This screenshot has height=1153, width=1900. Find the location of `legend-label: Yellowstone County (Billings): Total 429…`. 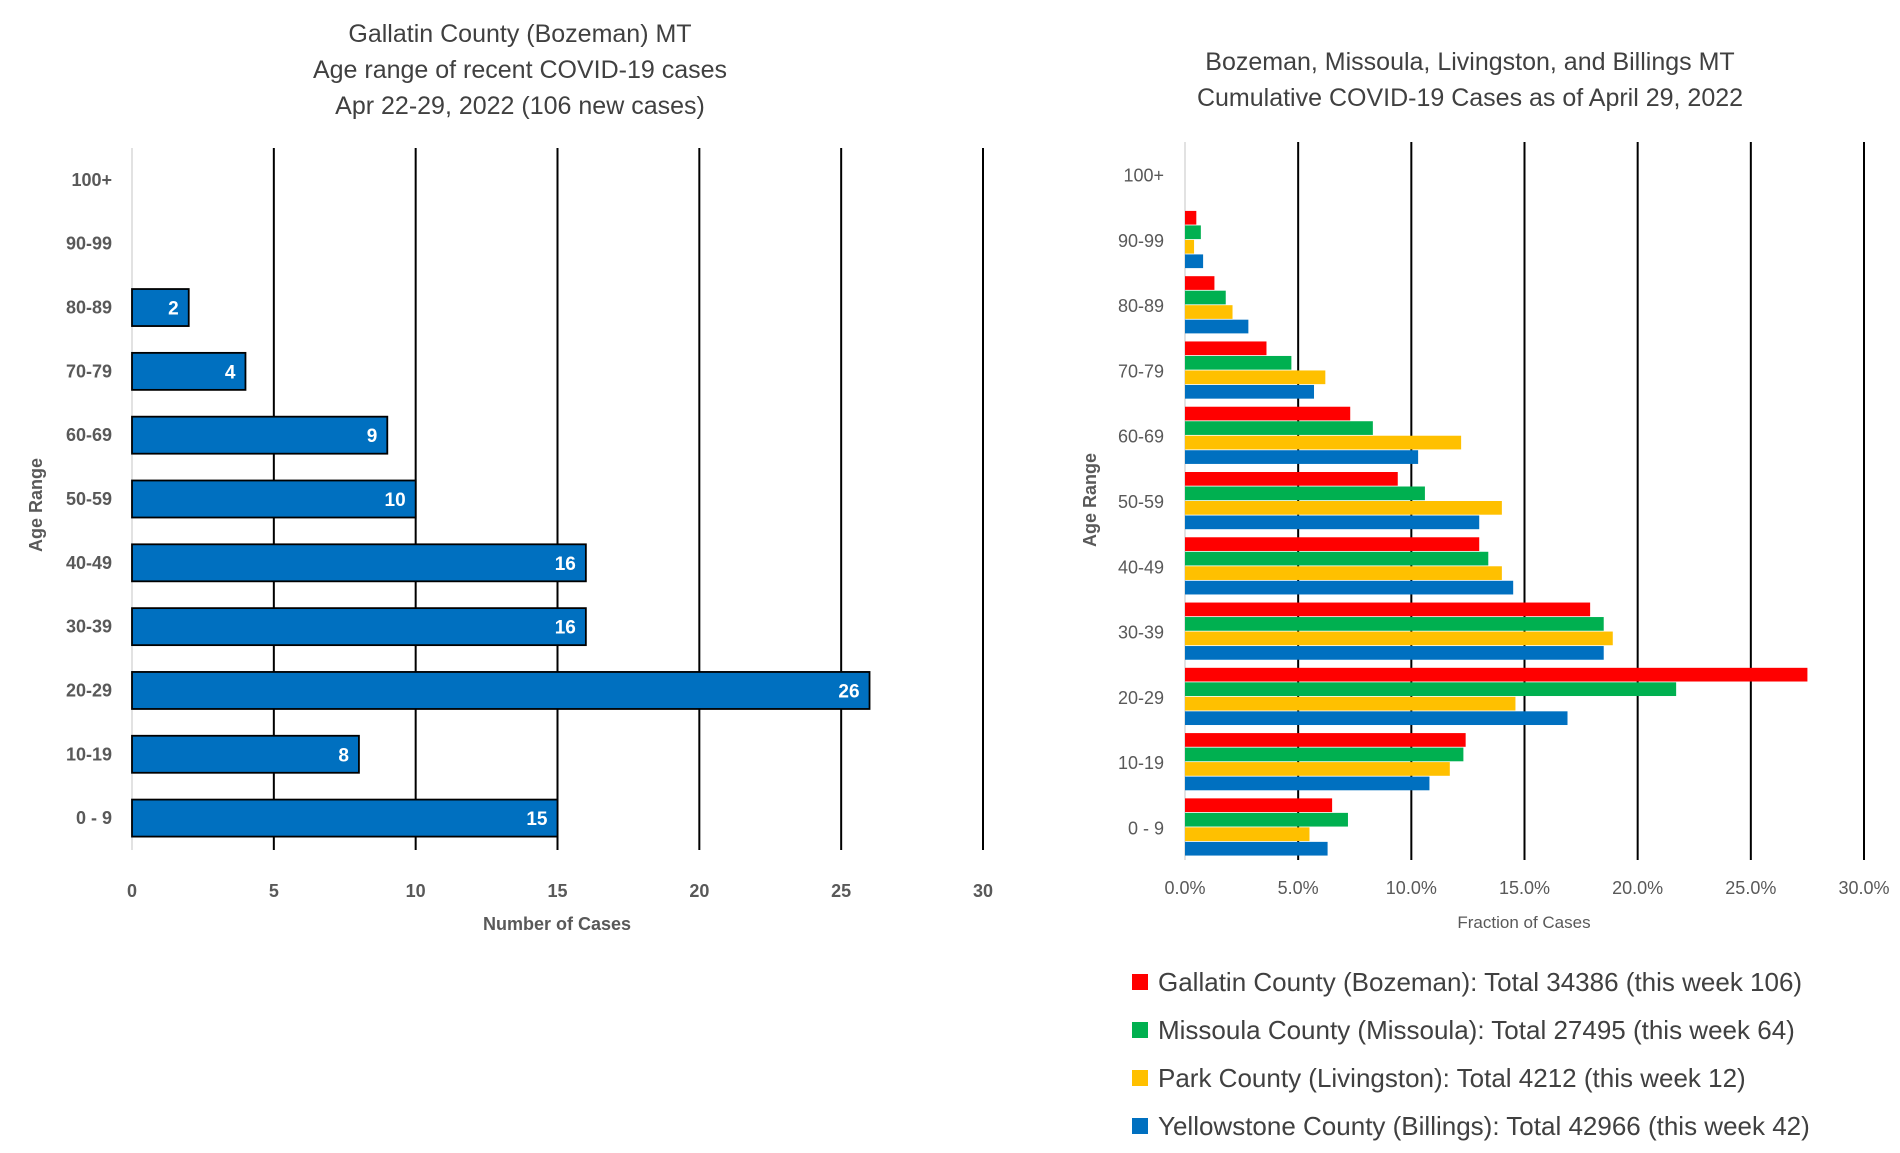

legend-label: Yellowstone County (Billings): Total 429… is located at coordinates (1484, 1125).